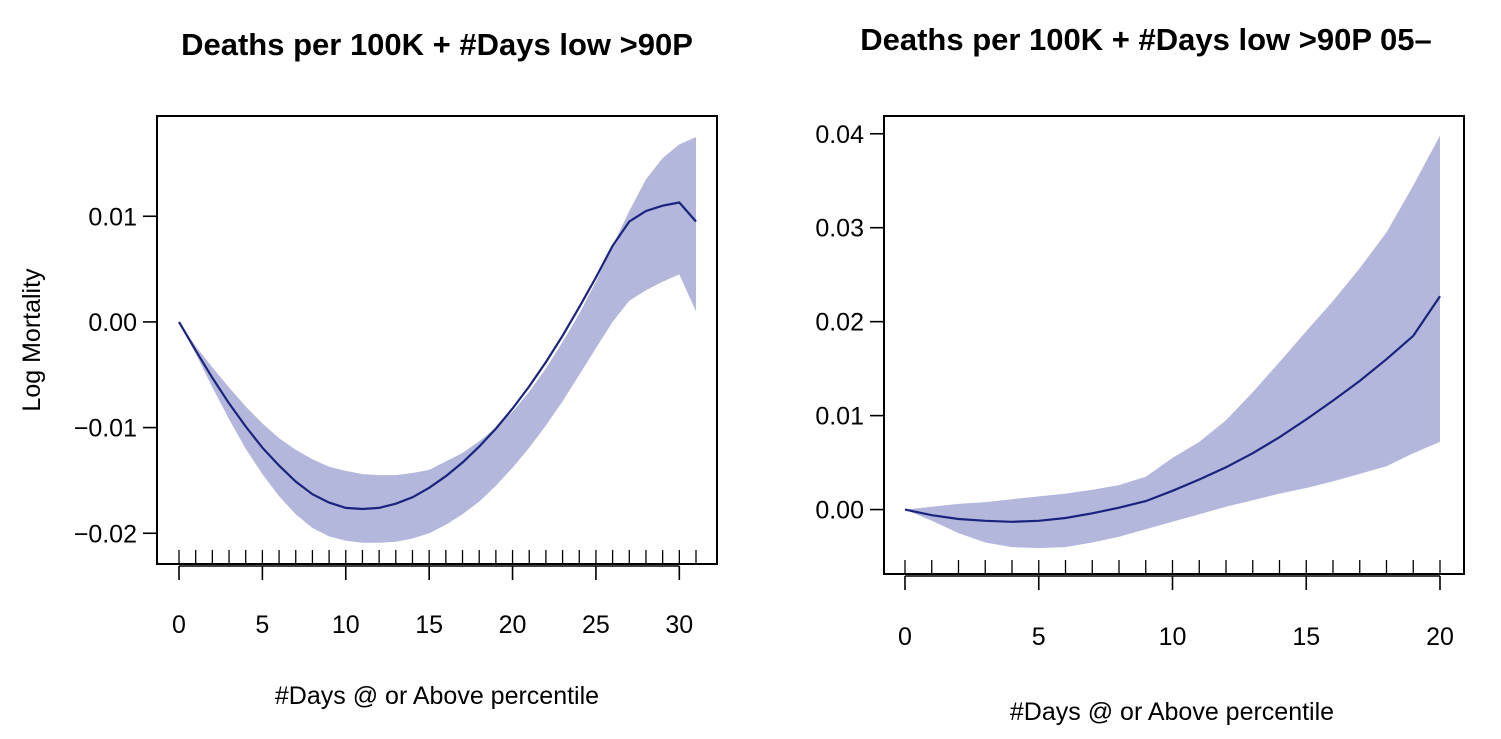  What do you see at coordinates (437, 44) in the screenshot?
I see `chart-title: Deaths per 100K + #Days low >90P` at bounding box center [437, 44].